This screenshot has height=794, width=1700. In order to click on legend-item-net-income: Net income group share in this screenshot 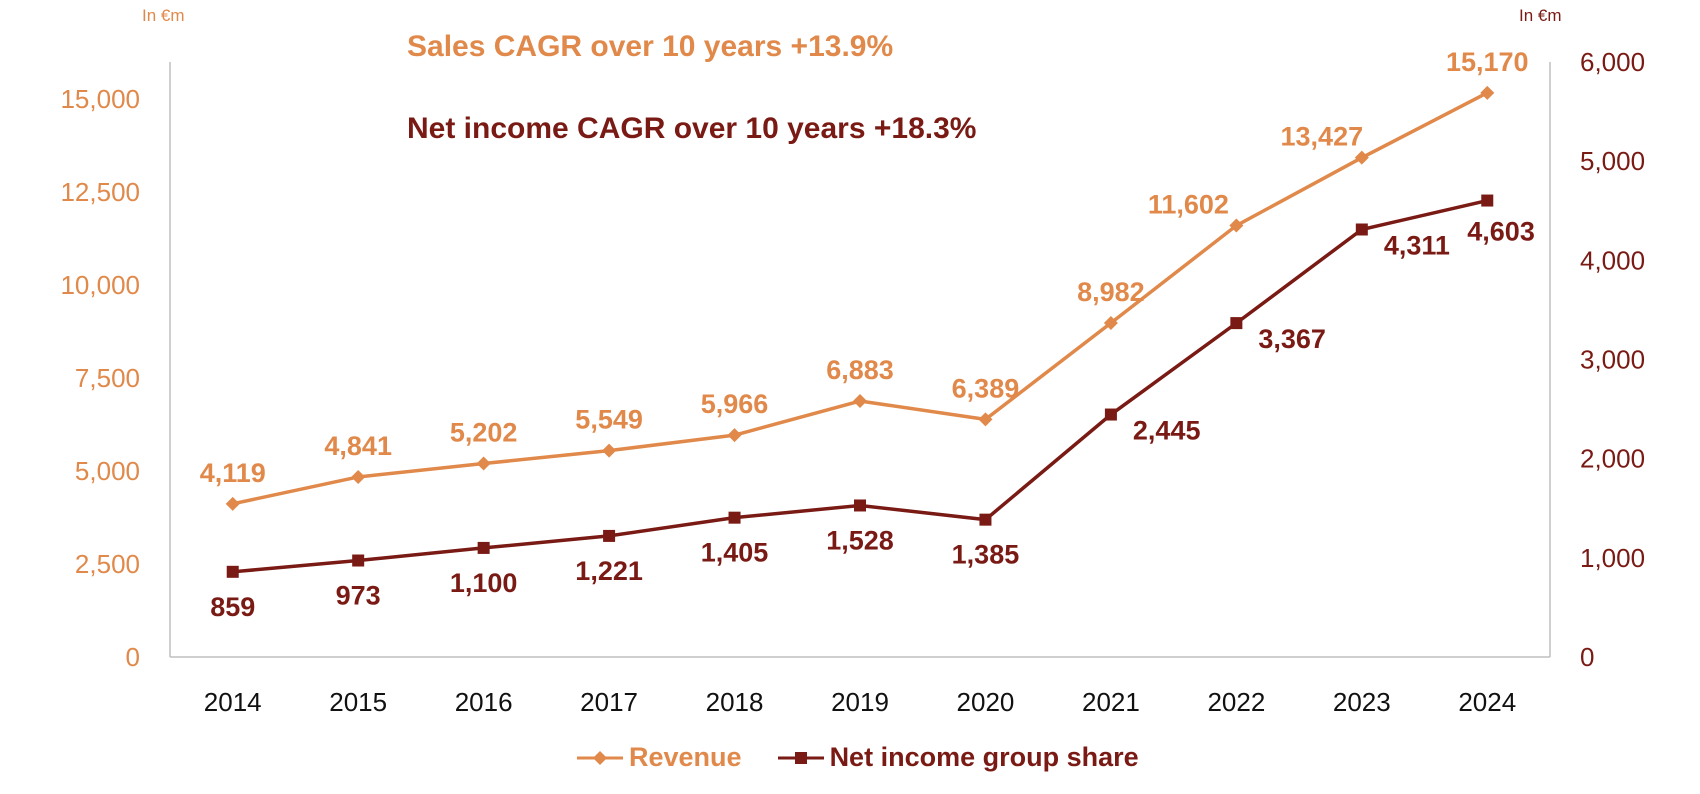, I will do `click(957, 757)`.